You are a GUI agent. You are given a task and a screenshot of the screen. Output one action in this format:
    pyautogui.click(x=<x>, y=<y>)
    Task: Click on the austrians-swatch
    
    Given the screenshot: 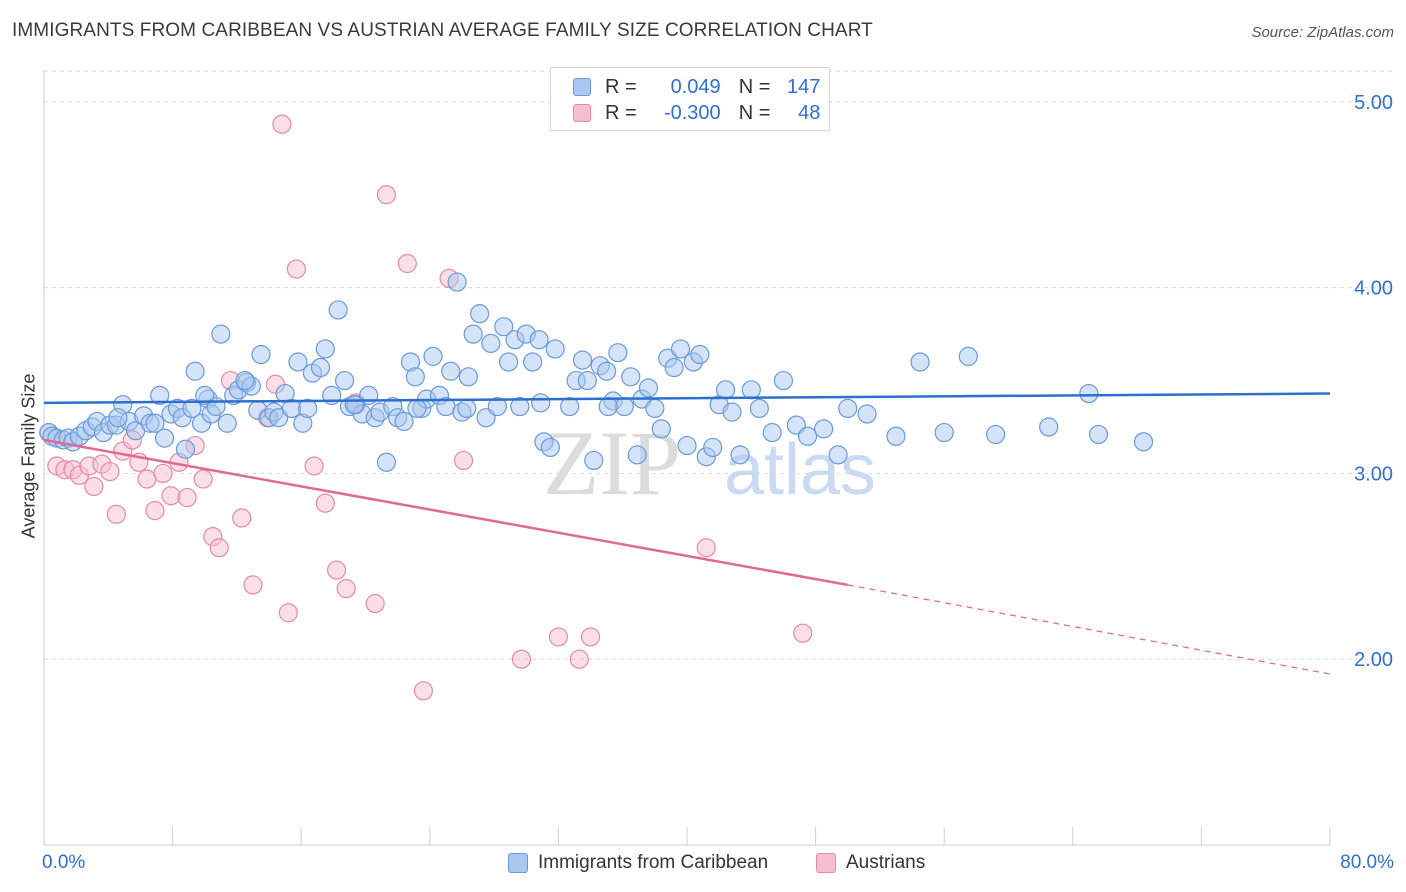 What is the action you would take?
    pyautogui.click(x=582, y=113)
    